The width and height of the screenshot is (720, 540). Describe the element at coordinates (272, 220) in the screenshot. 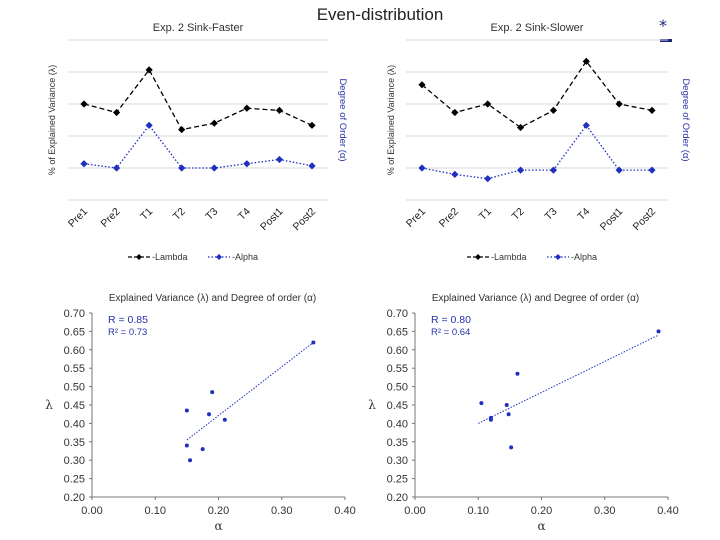

I see `x-tick-label: Post1` at that location.